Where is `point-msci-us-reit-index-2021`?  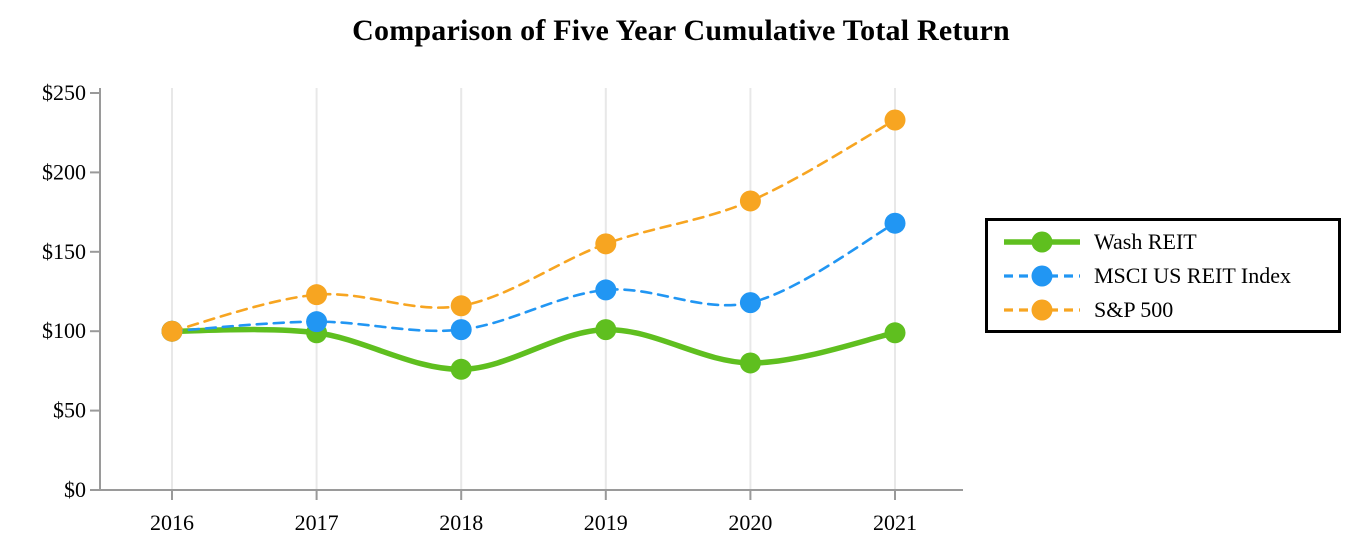
point-msci-us-reit-index-2021 is located at coordinates (895, 223).